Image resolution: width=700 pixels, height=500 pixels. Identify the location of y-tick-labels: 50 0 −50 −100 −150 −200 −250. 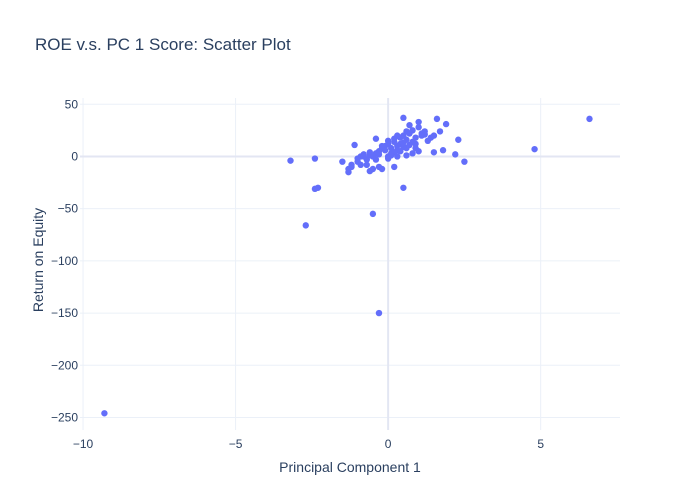
(64, 260).